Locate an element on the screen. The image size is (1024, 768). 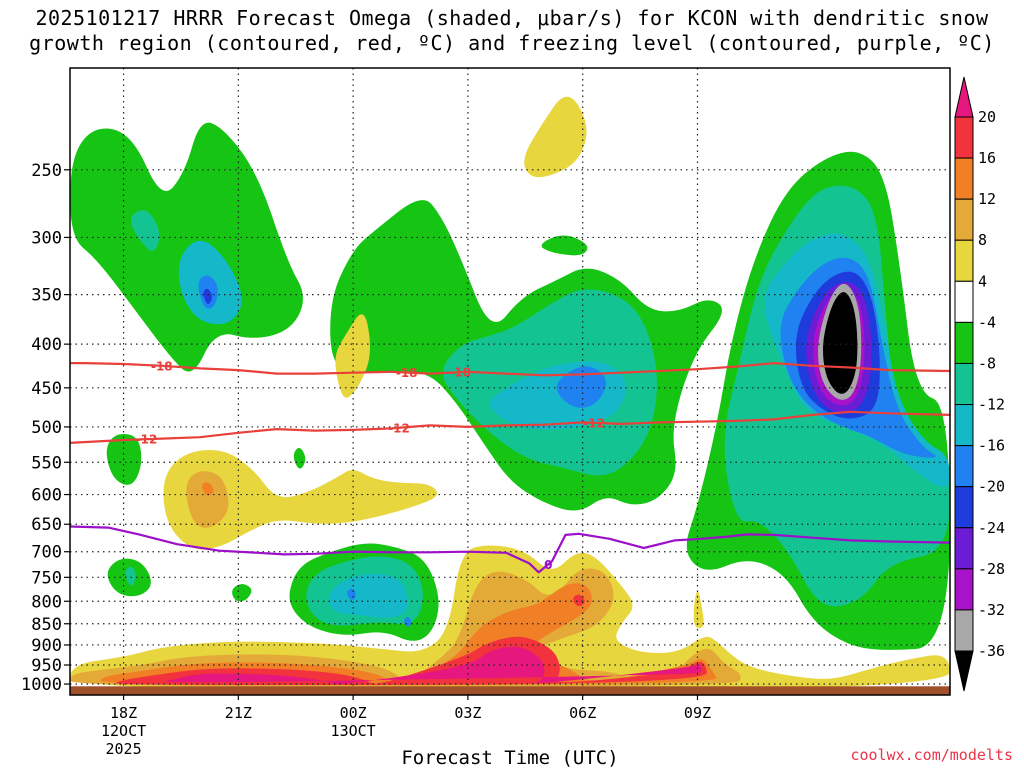
y-tick-label-800: 800 is located at coordinates (46, 602).